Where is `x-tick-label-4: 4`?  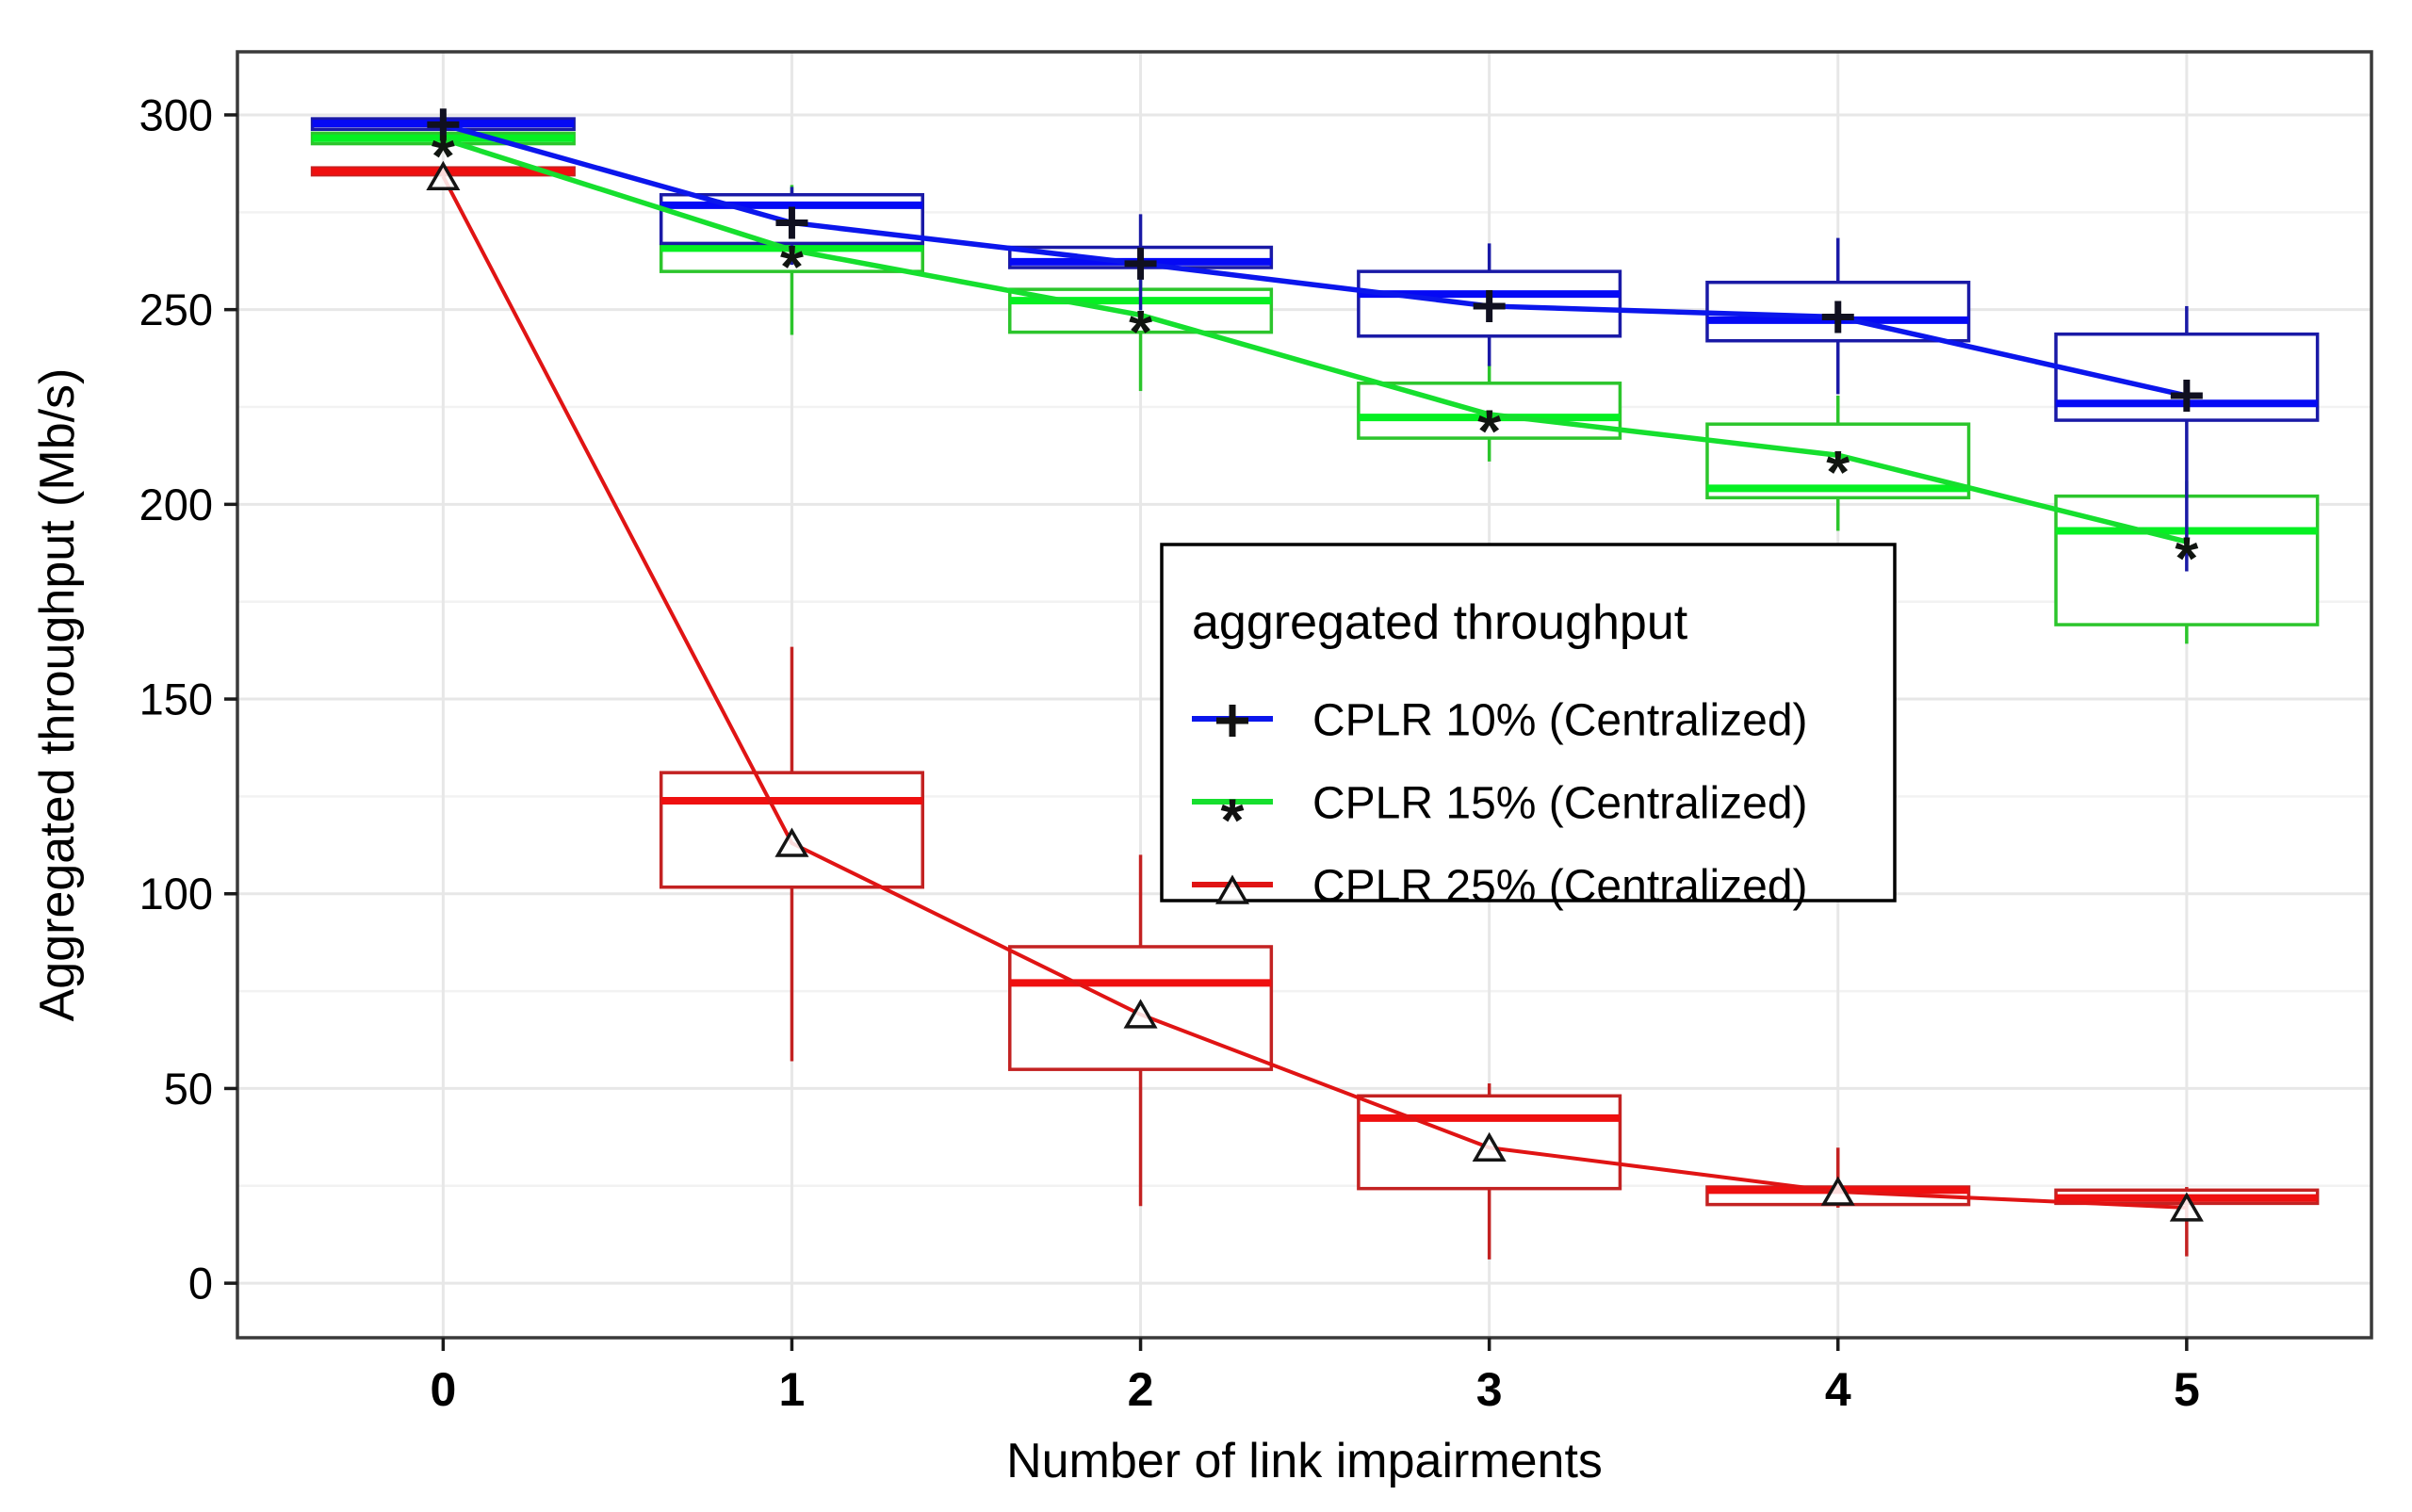 x-tick-label-4: 4 is located at coordinates (1838, 1389).